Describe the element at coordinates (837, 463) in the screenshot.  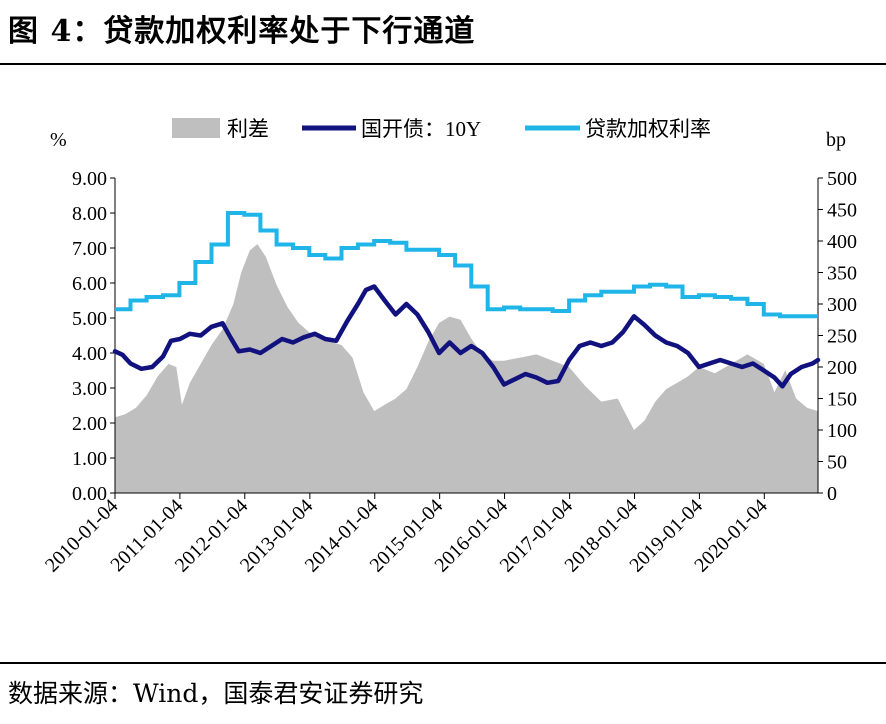
I see `right-tick-label: 50` at that location.